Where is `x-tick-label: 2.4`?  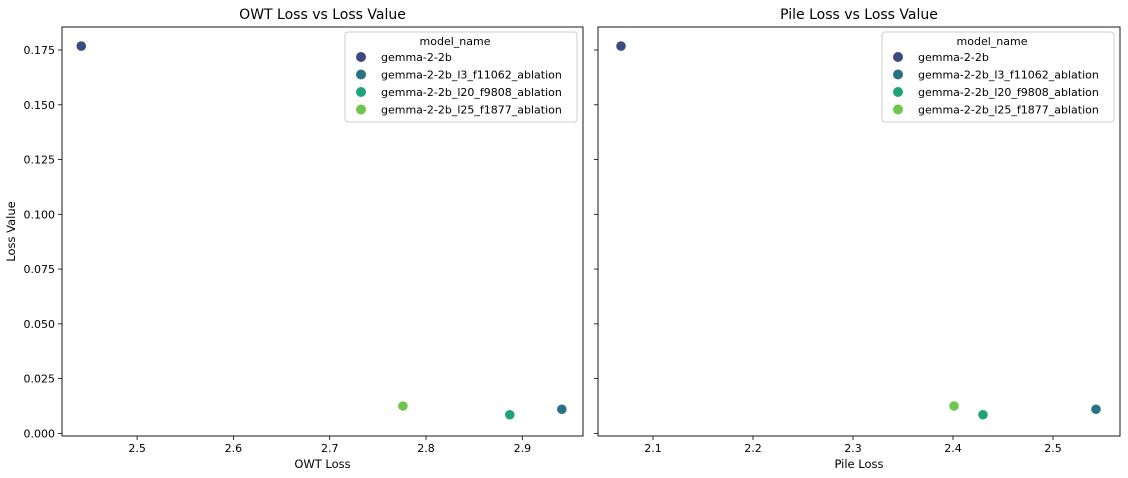 x-tick-label: 2.4 is located at coordinates (953, 448).